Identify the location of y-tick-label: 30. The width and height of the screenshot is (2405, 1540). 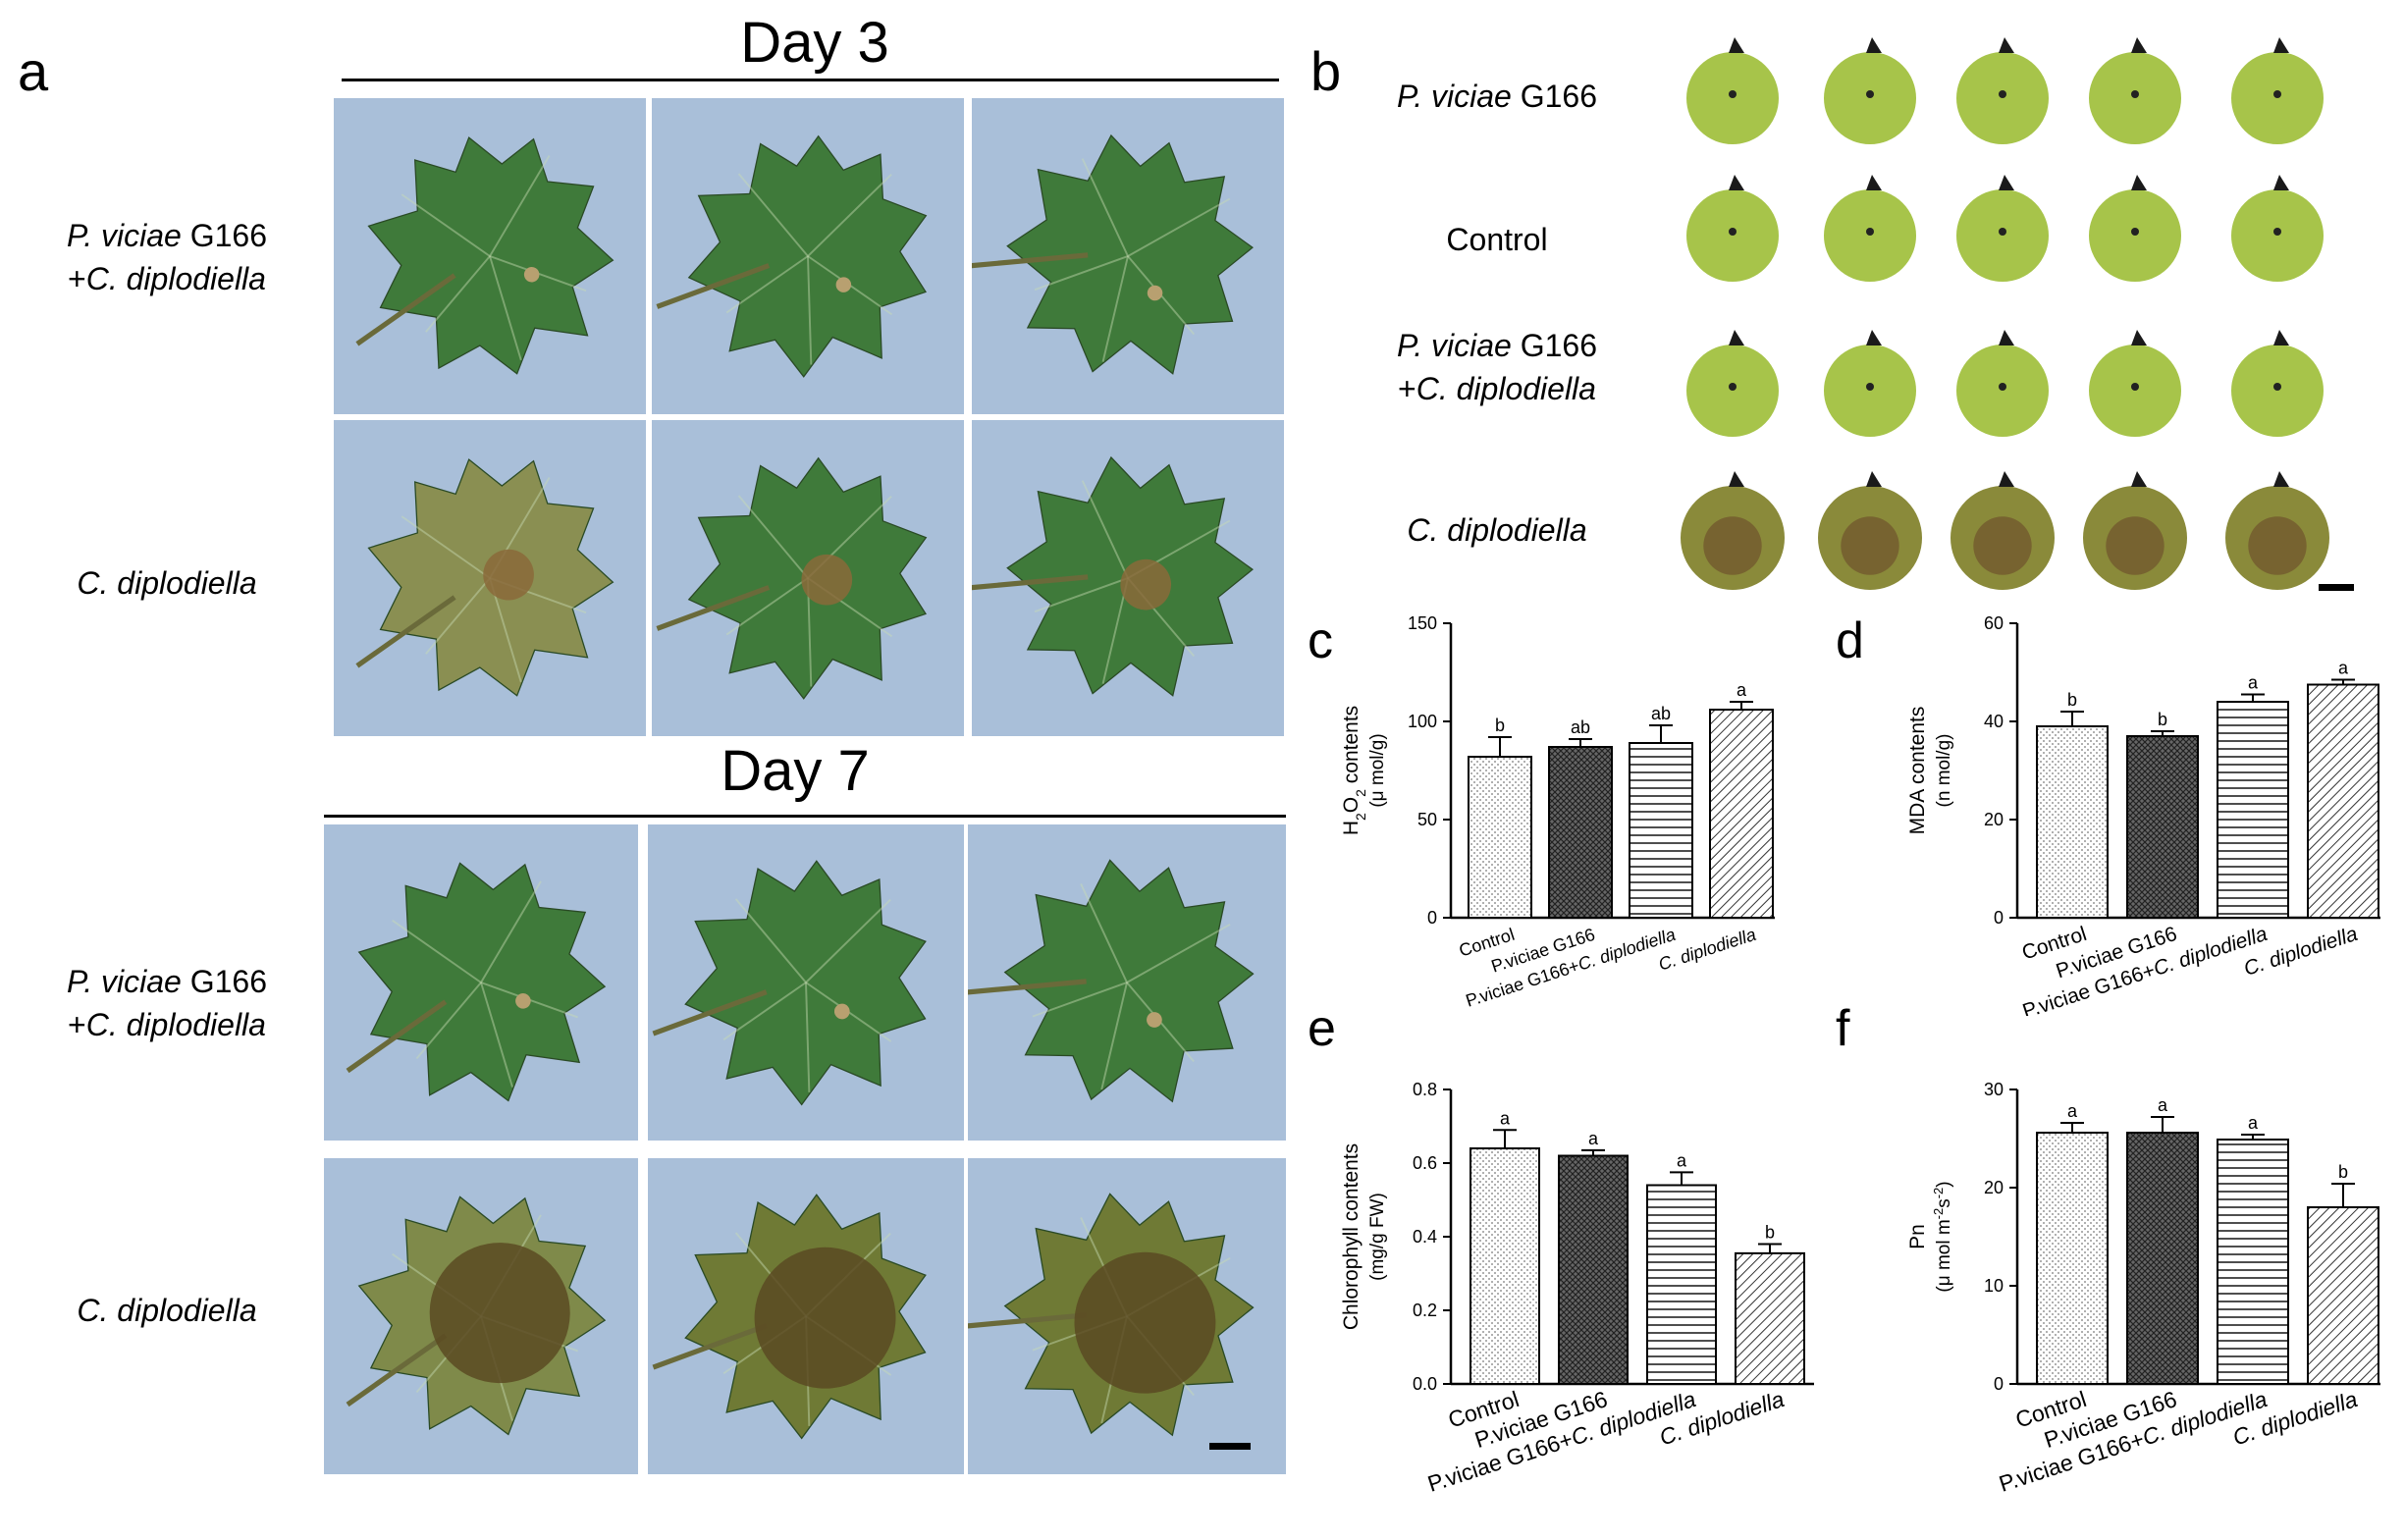
(1994, 1090).